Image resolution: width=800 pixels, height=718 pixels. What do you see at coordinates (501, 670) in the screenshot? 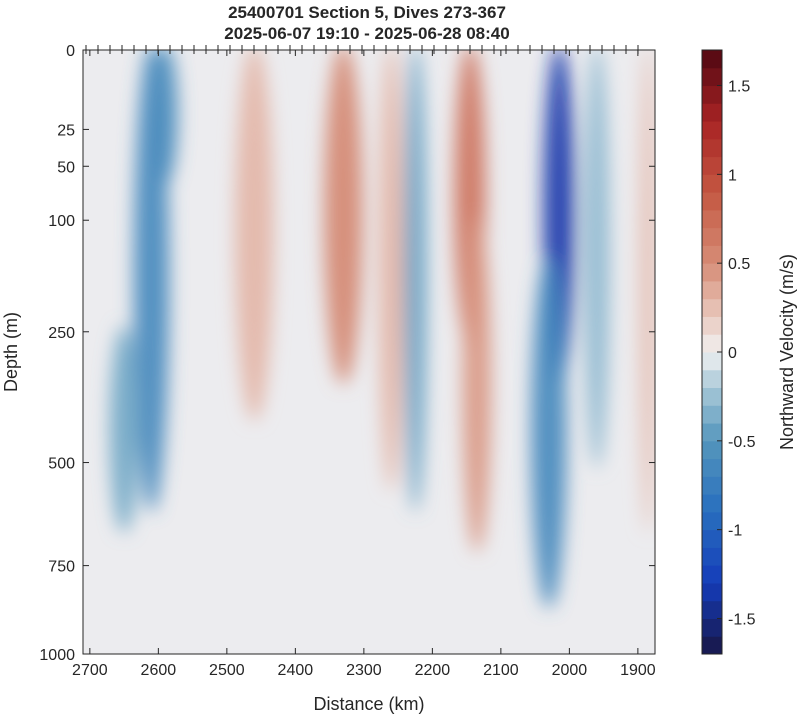
I see `x-tick-label: 2100` at bounding box center [501, 670].